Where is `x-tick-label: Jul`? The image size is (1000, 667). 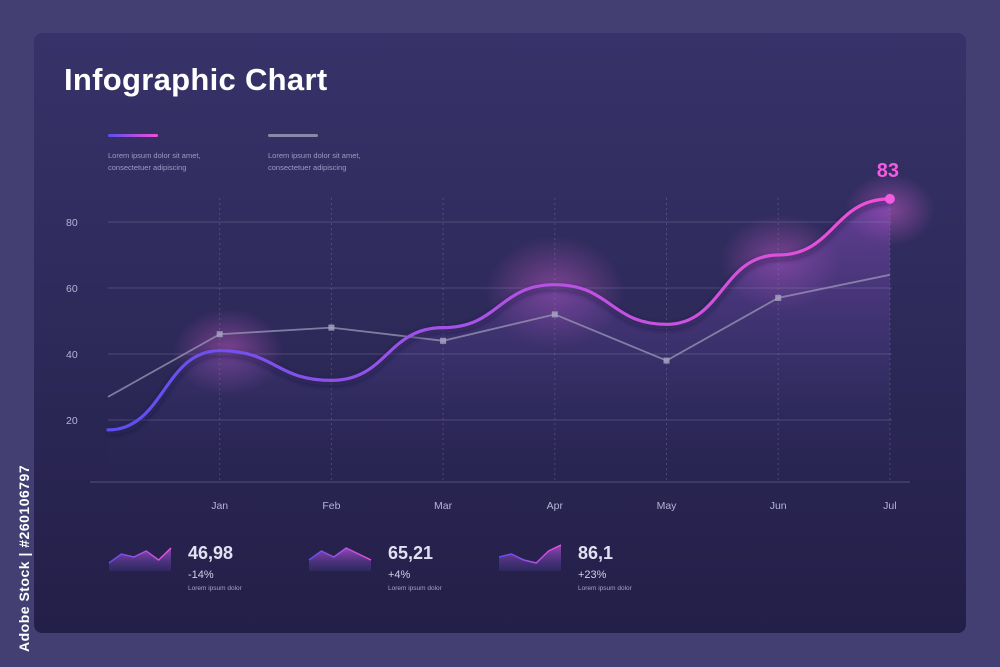
x-tick-label: Jul is located at coordinates (889, 506).